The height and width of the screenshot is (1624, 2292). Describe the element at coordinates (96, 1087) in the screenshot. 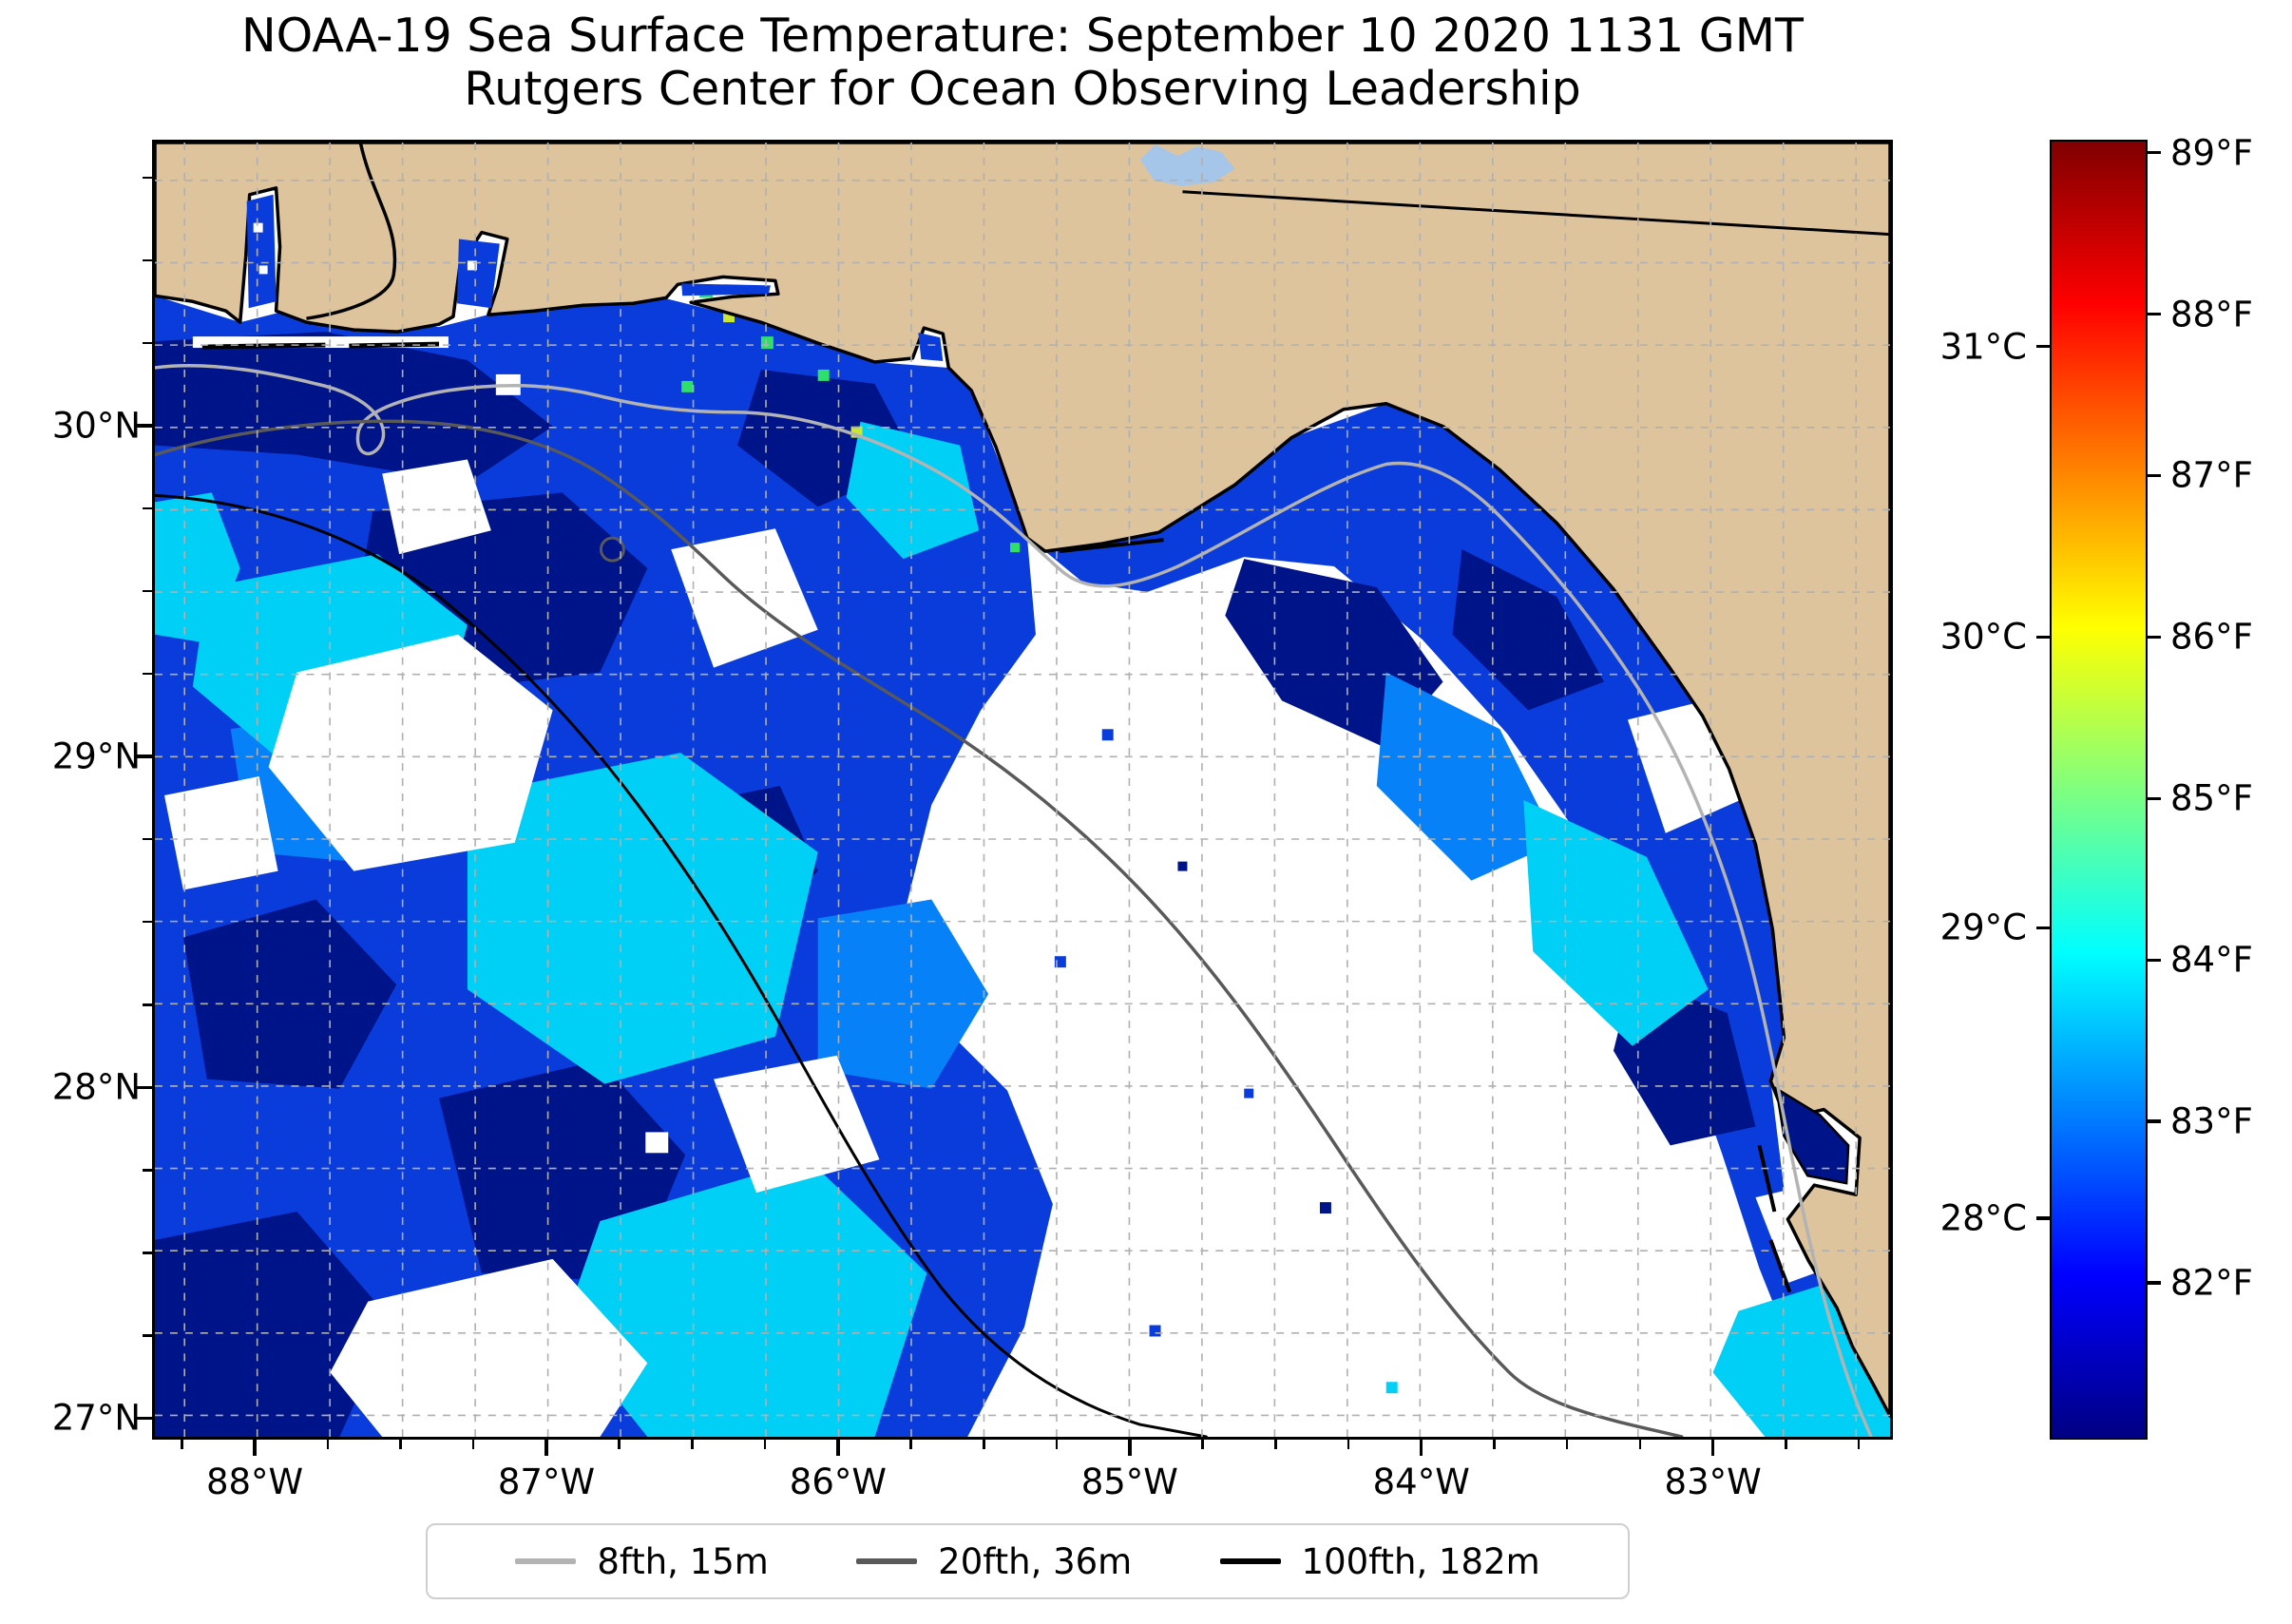

I see `y-tick-label: 28°N` at that location.